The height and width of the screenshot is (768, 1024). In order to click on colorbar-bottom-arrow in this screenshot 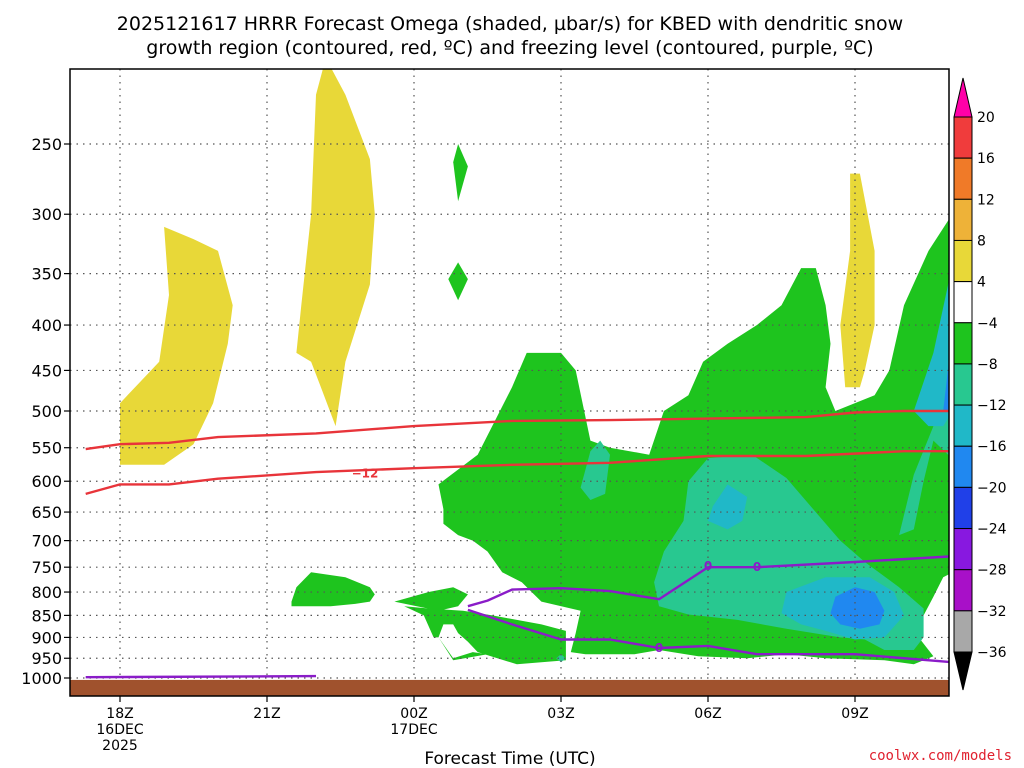, I will do `click(963, 671)`.